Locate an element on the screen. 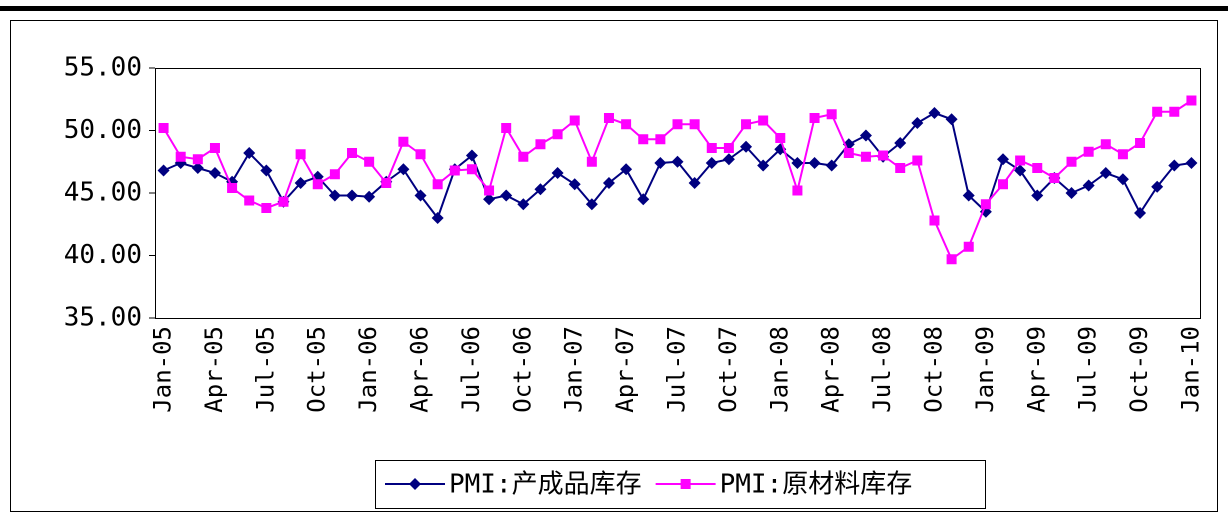 This screenshot has width=1228, height=520. x-tick-label: Apr-05 is located at coordinates (214, 369).